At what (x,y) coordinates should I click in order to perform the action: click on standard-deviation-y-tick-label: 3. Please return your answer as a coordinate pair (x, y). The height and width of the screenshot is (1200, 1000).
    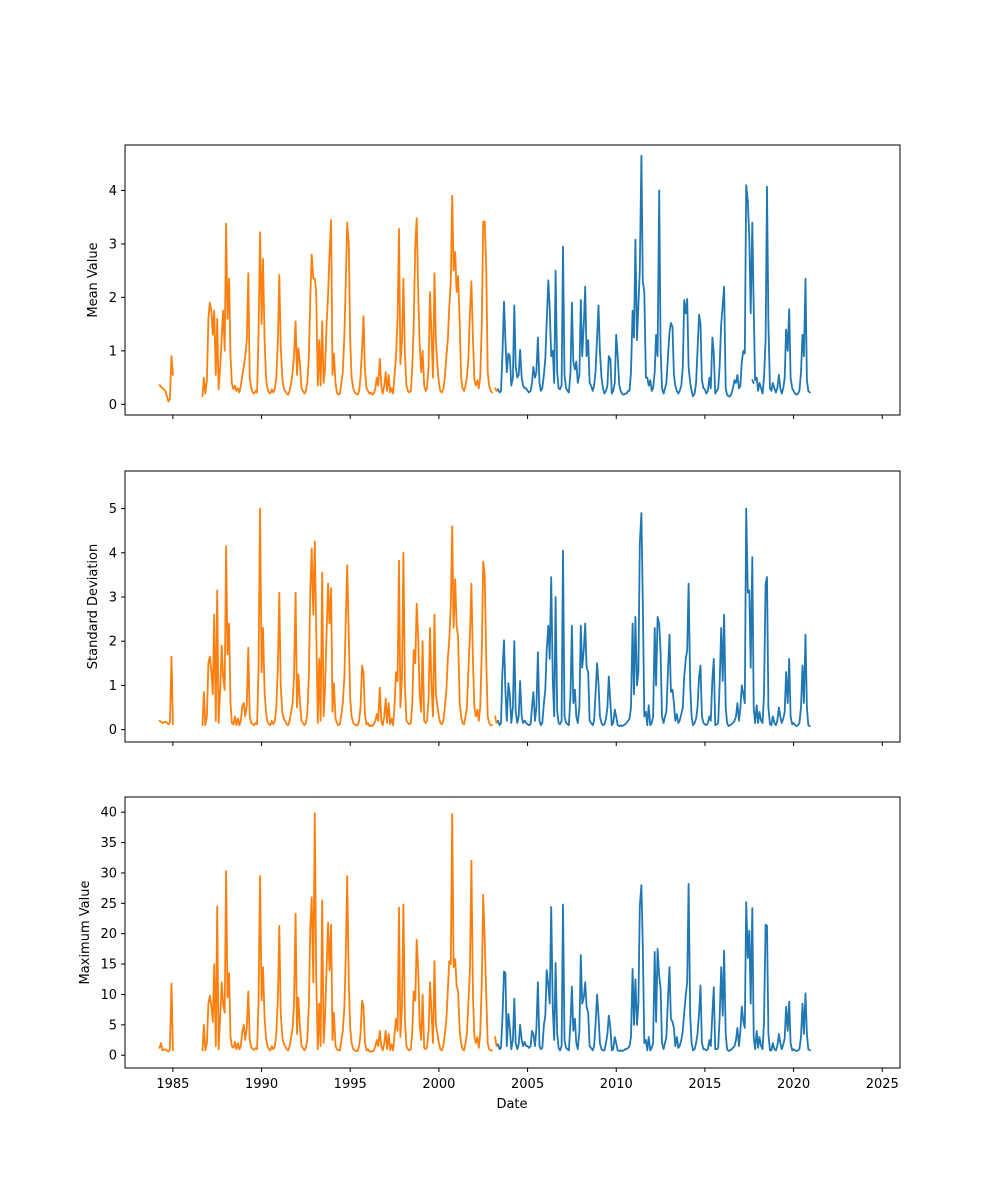
    Looking at the image, I should click on (113, 597).